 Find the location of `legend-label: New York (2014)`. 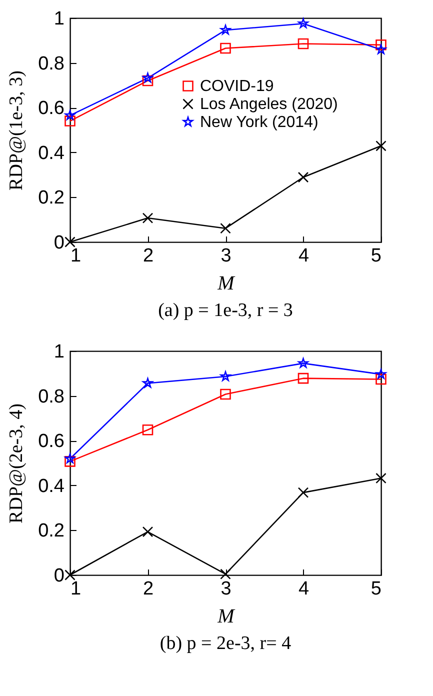

legend-label: New York (2014) is located at coordinates (259, 122).